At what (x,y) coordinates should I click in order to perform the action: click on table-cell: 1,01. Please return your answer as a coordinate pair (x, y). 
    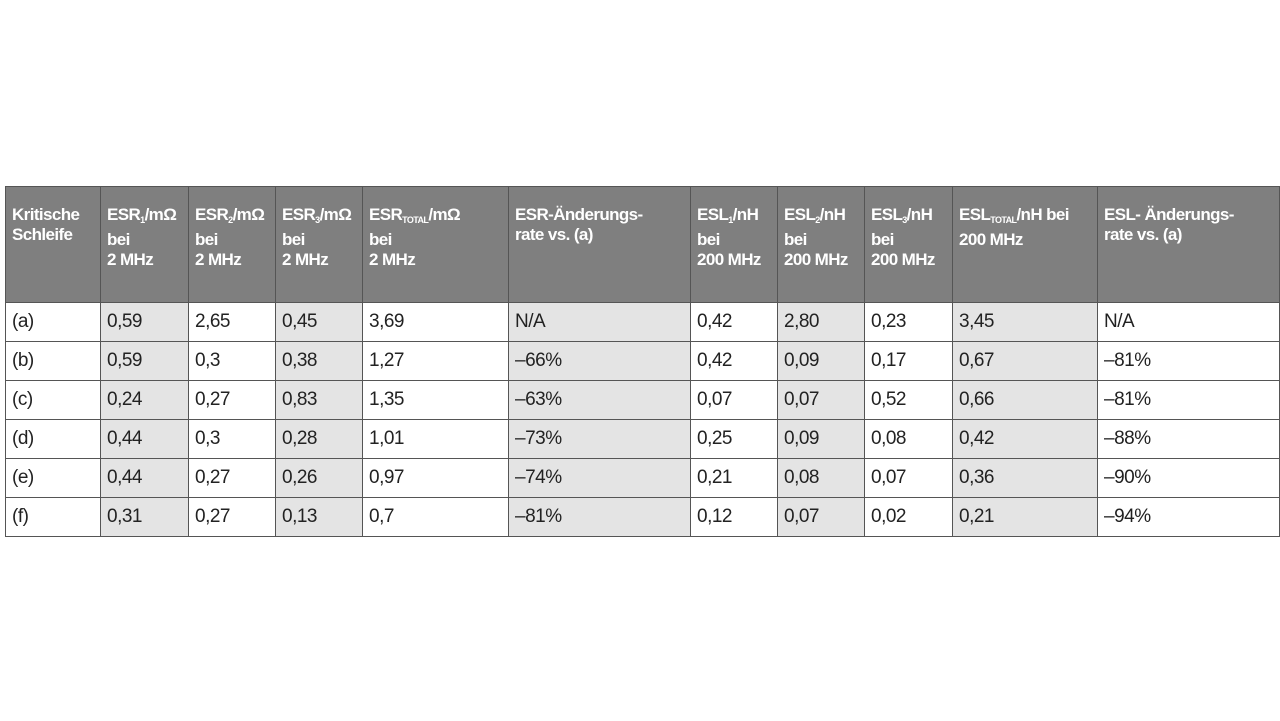
    Looking at the image, I should click on (435, 439).